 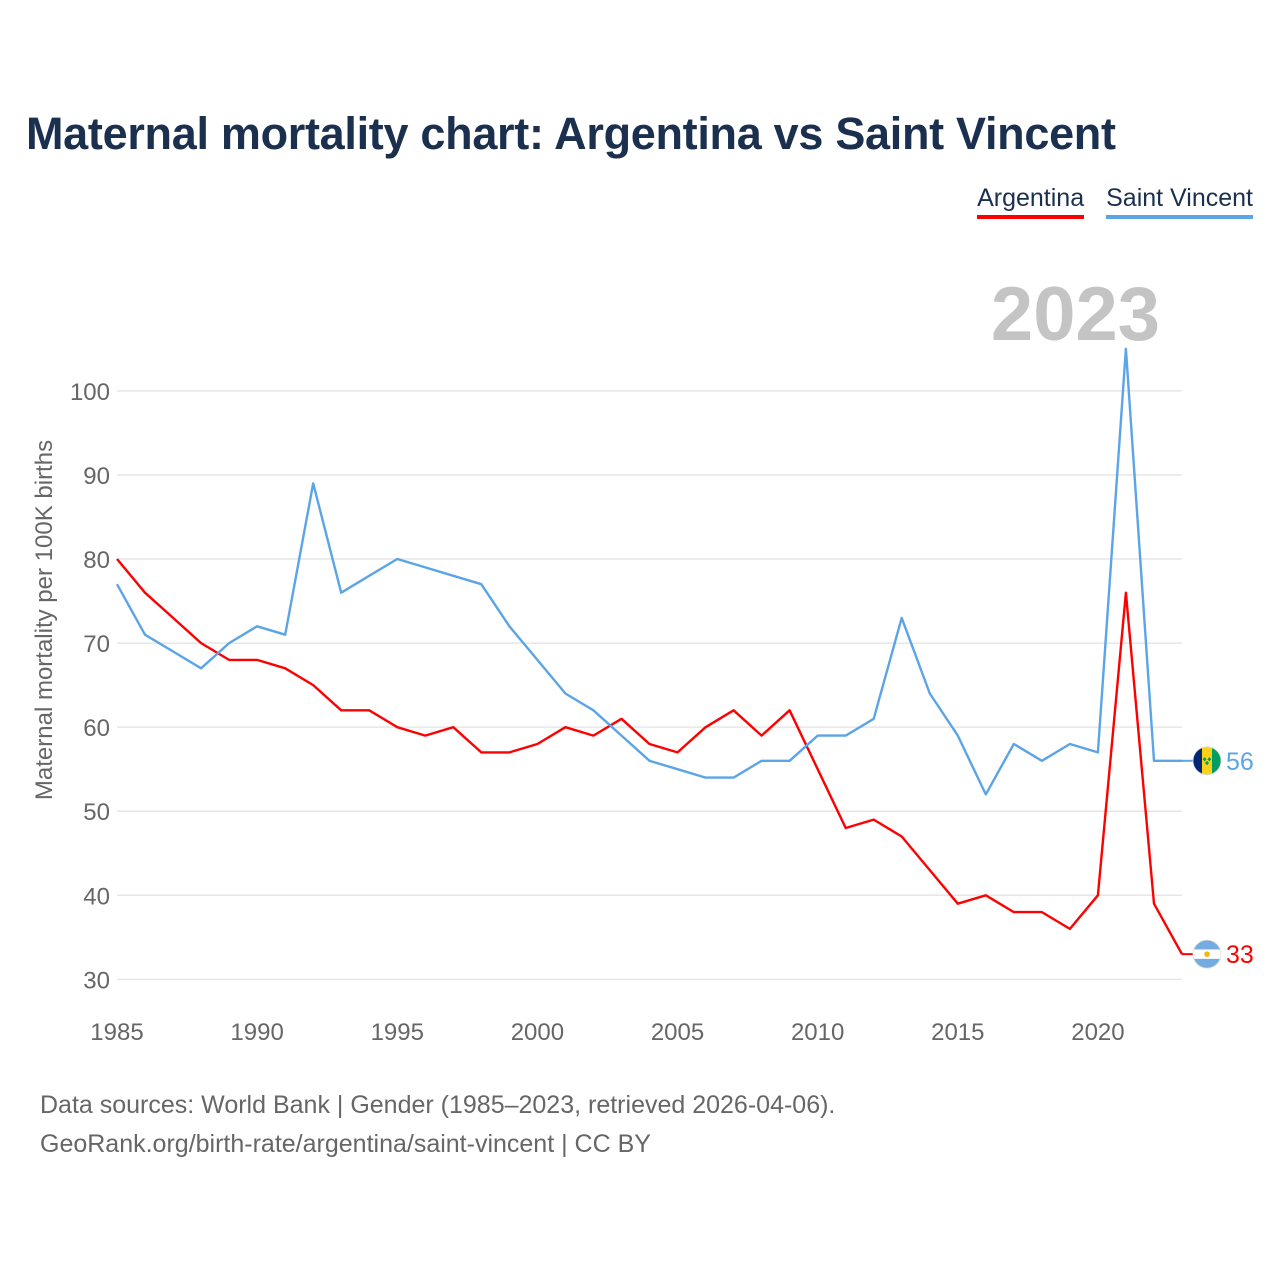 I want to click on x-tick-2010: 2010, so click(x=817, y=1032).